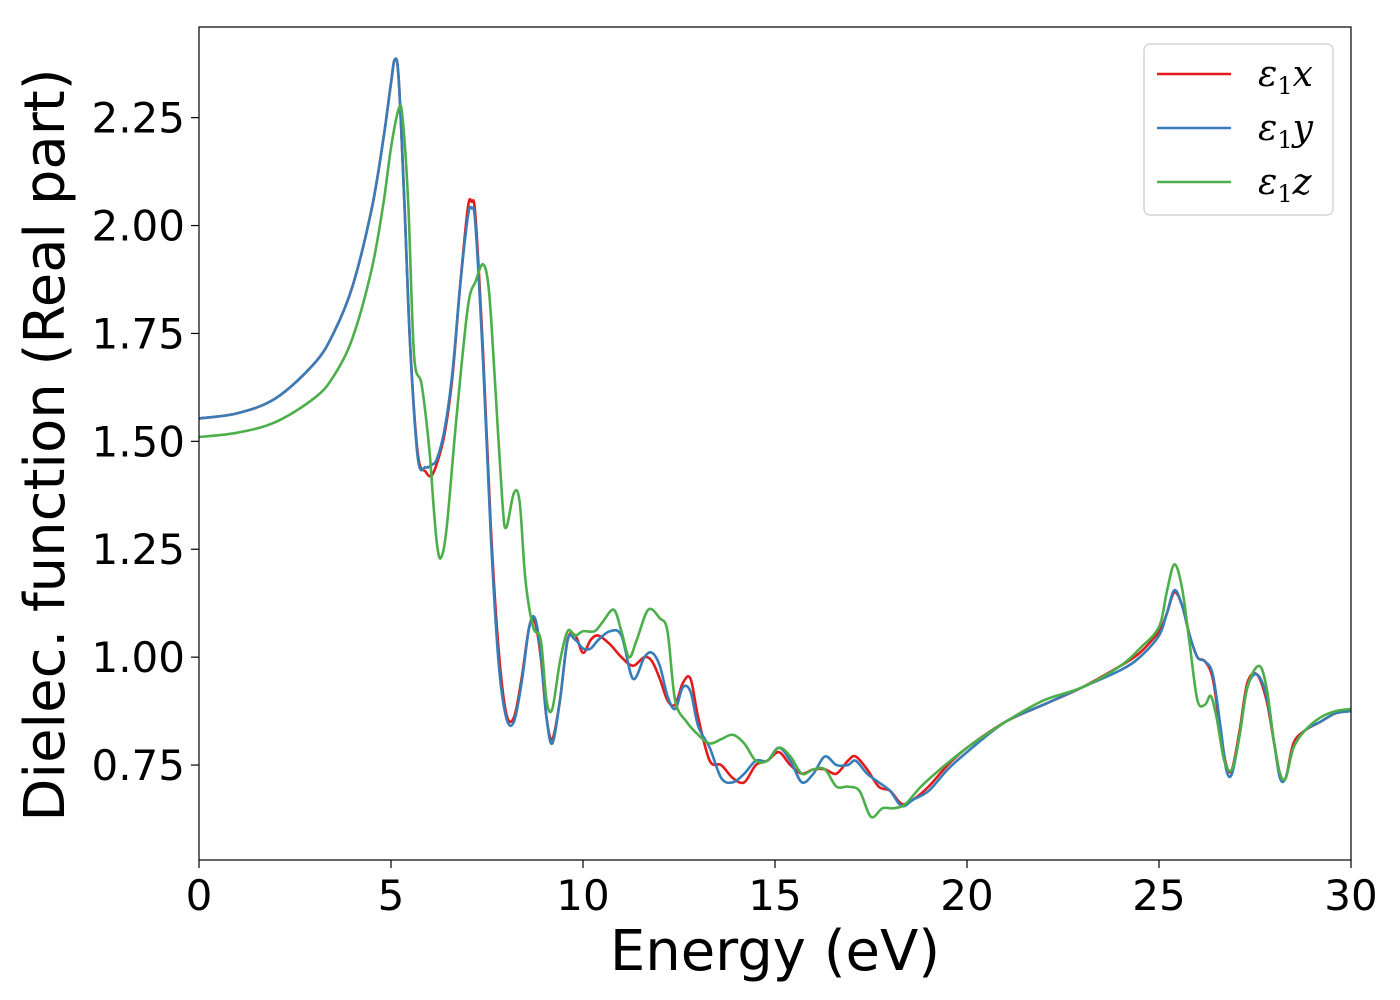  Describe the element at coordinates (138, 118) in the screenshot. I see `y-tick-label: 2.25` at that location.